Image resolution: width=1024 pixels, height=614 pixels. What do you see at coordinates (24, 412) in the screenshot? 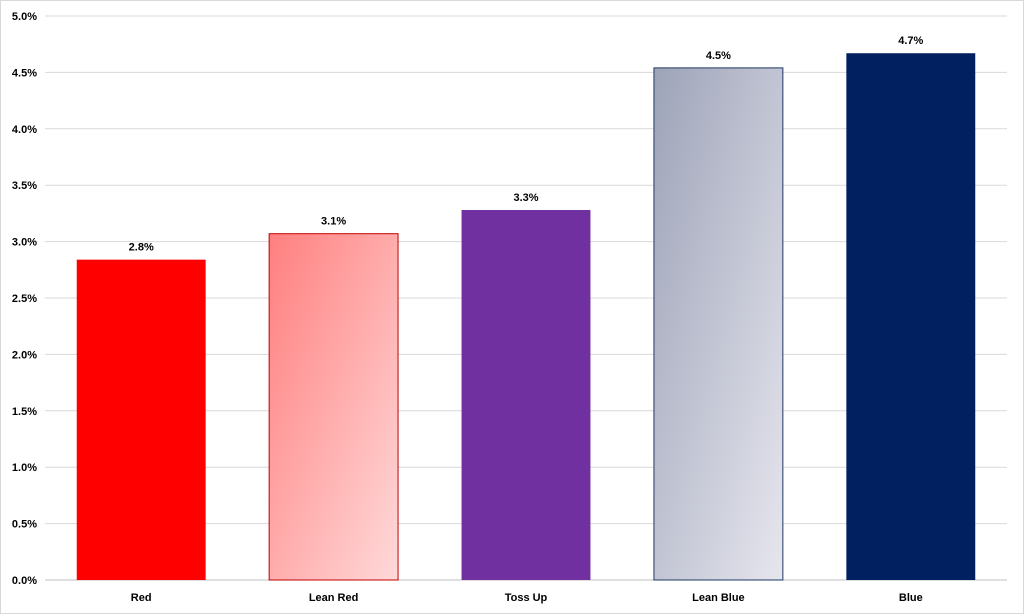
I see `y-tick-label: 1.5%` at bounding box center [24, 412].